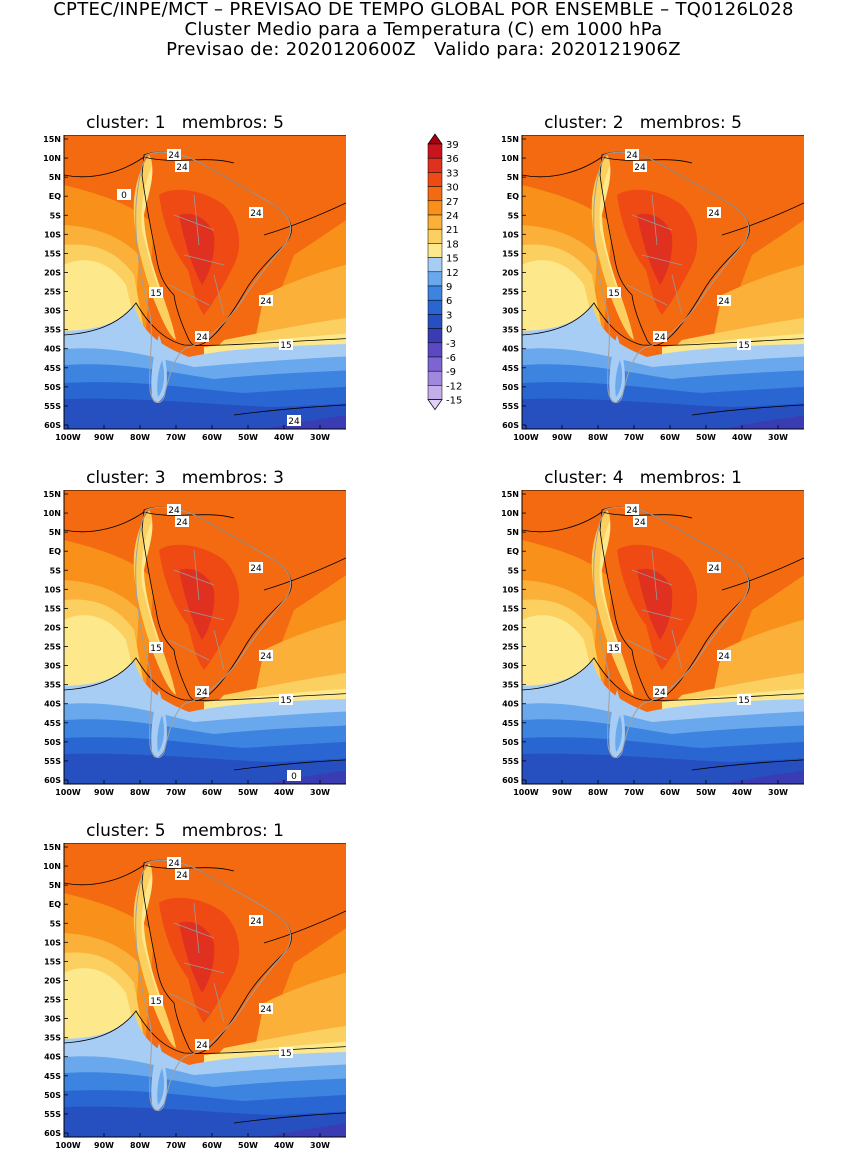 Image resolution: width=847 pixels, height=1161 pixels. I want to click on lat-tick-label: 5S, so click(514, 215).